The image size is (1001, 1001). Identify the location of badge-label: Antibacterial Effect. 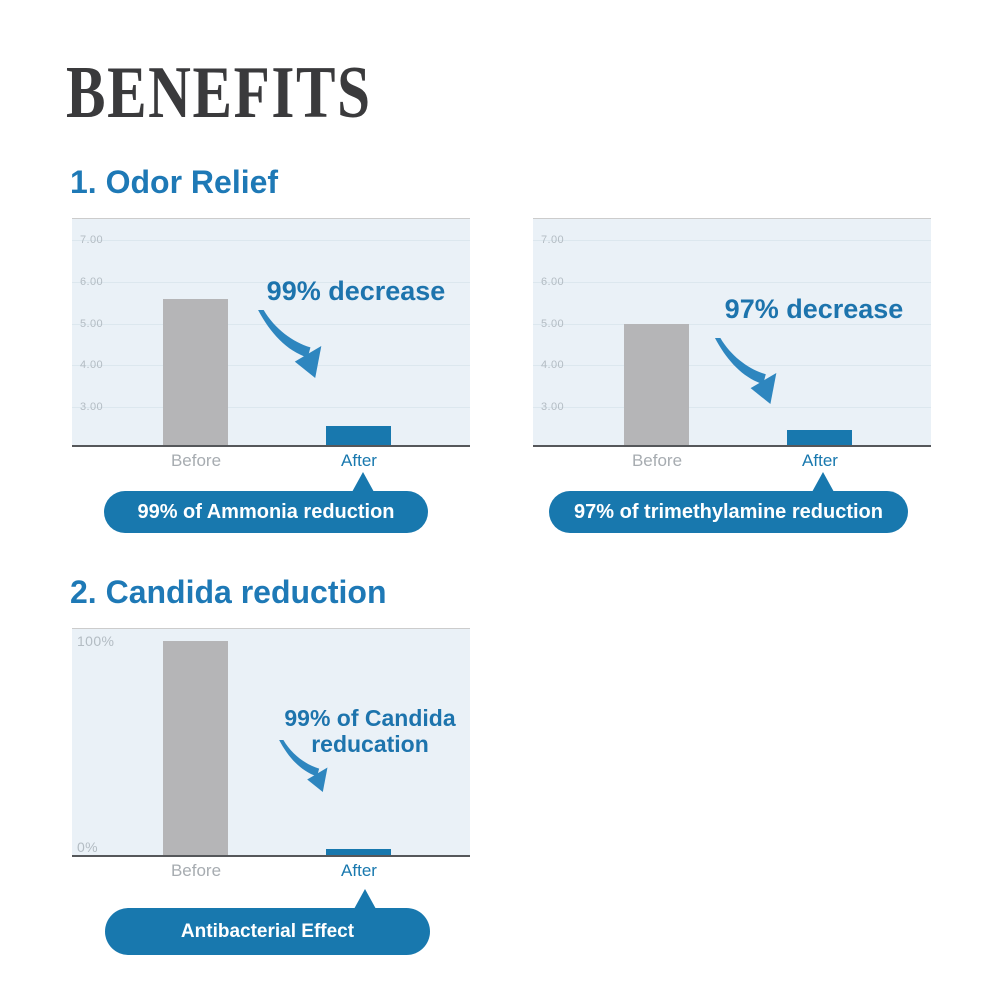
(267, 931).